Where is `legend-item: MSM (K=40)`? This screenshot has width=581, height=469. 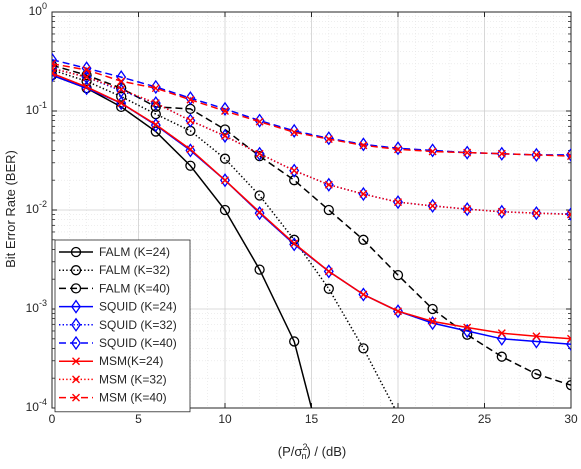
legend-item: MSM (K=40) is located at coordinates (113, 398).